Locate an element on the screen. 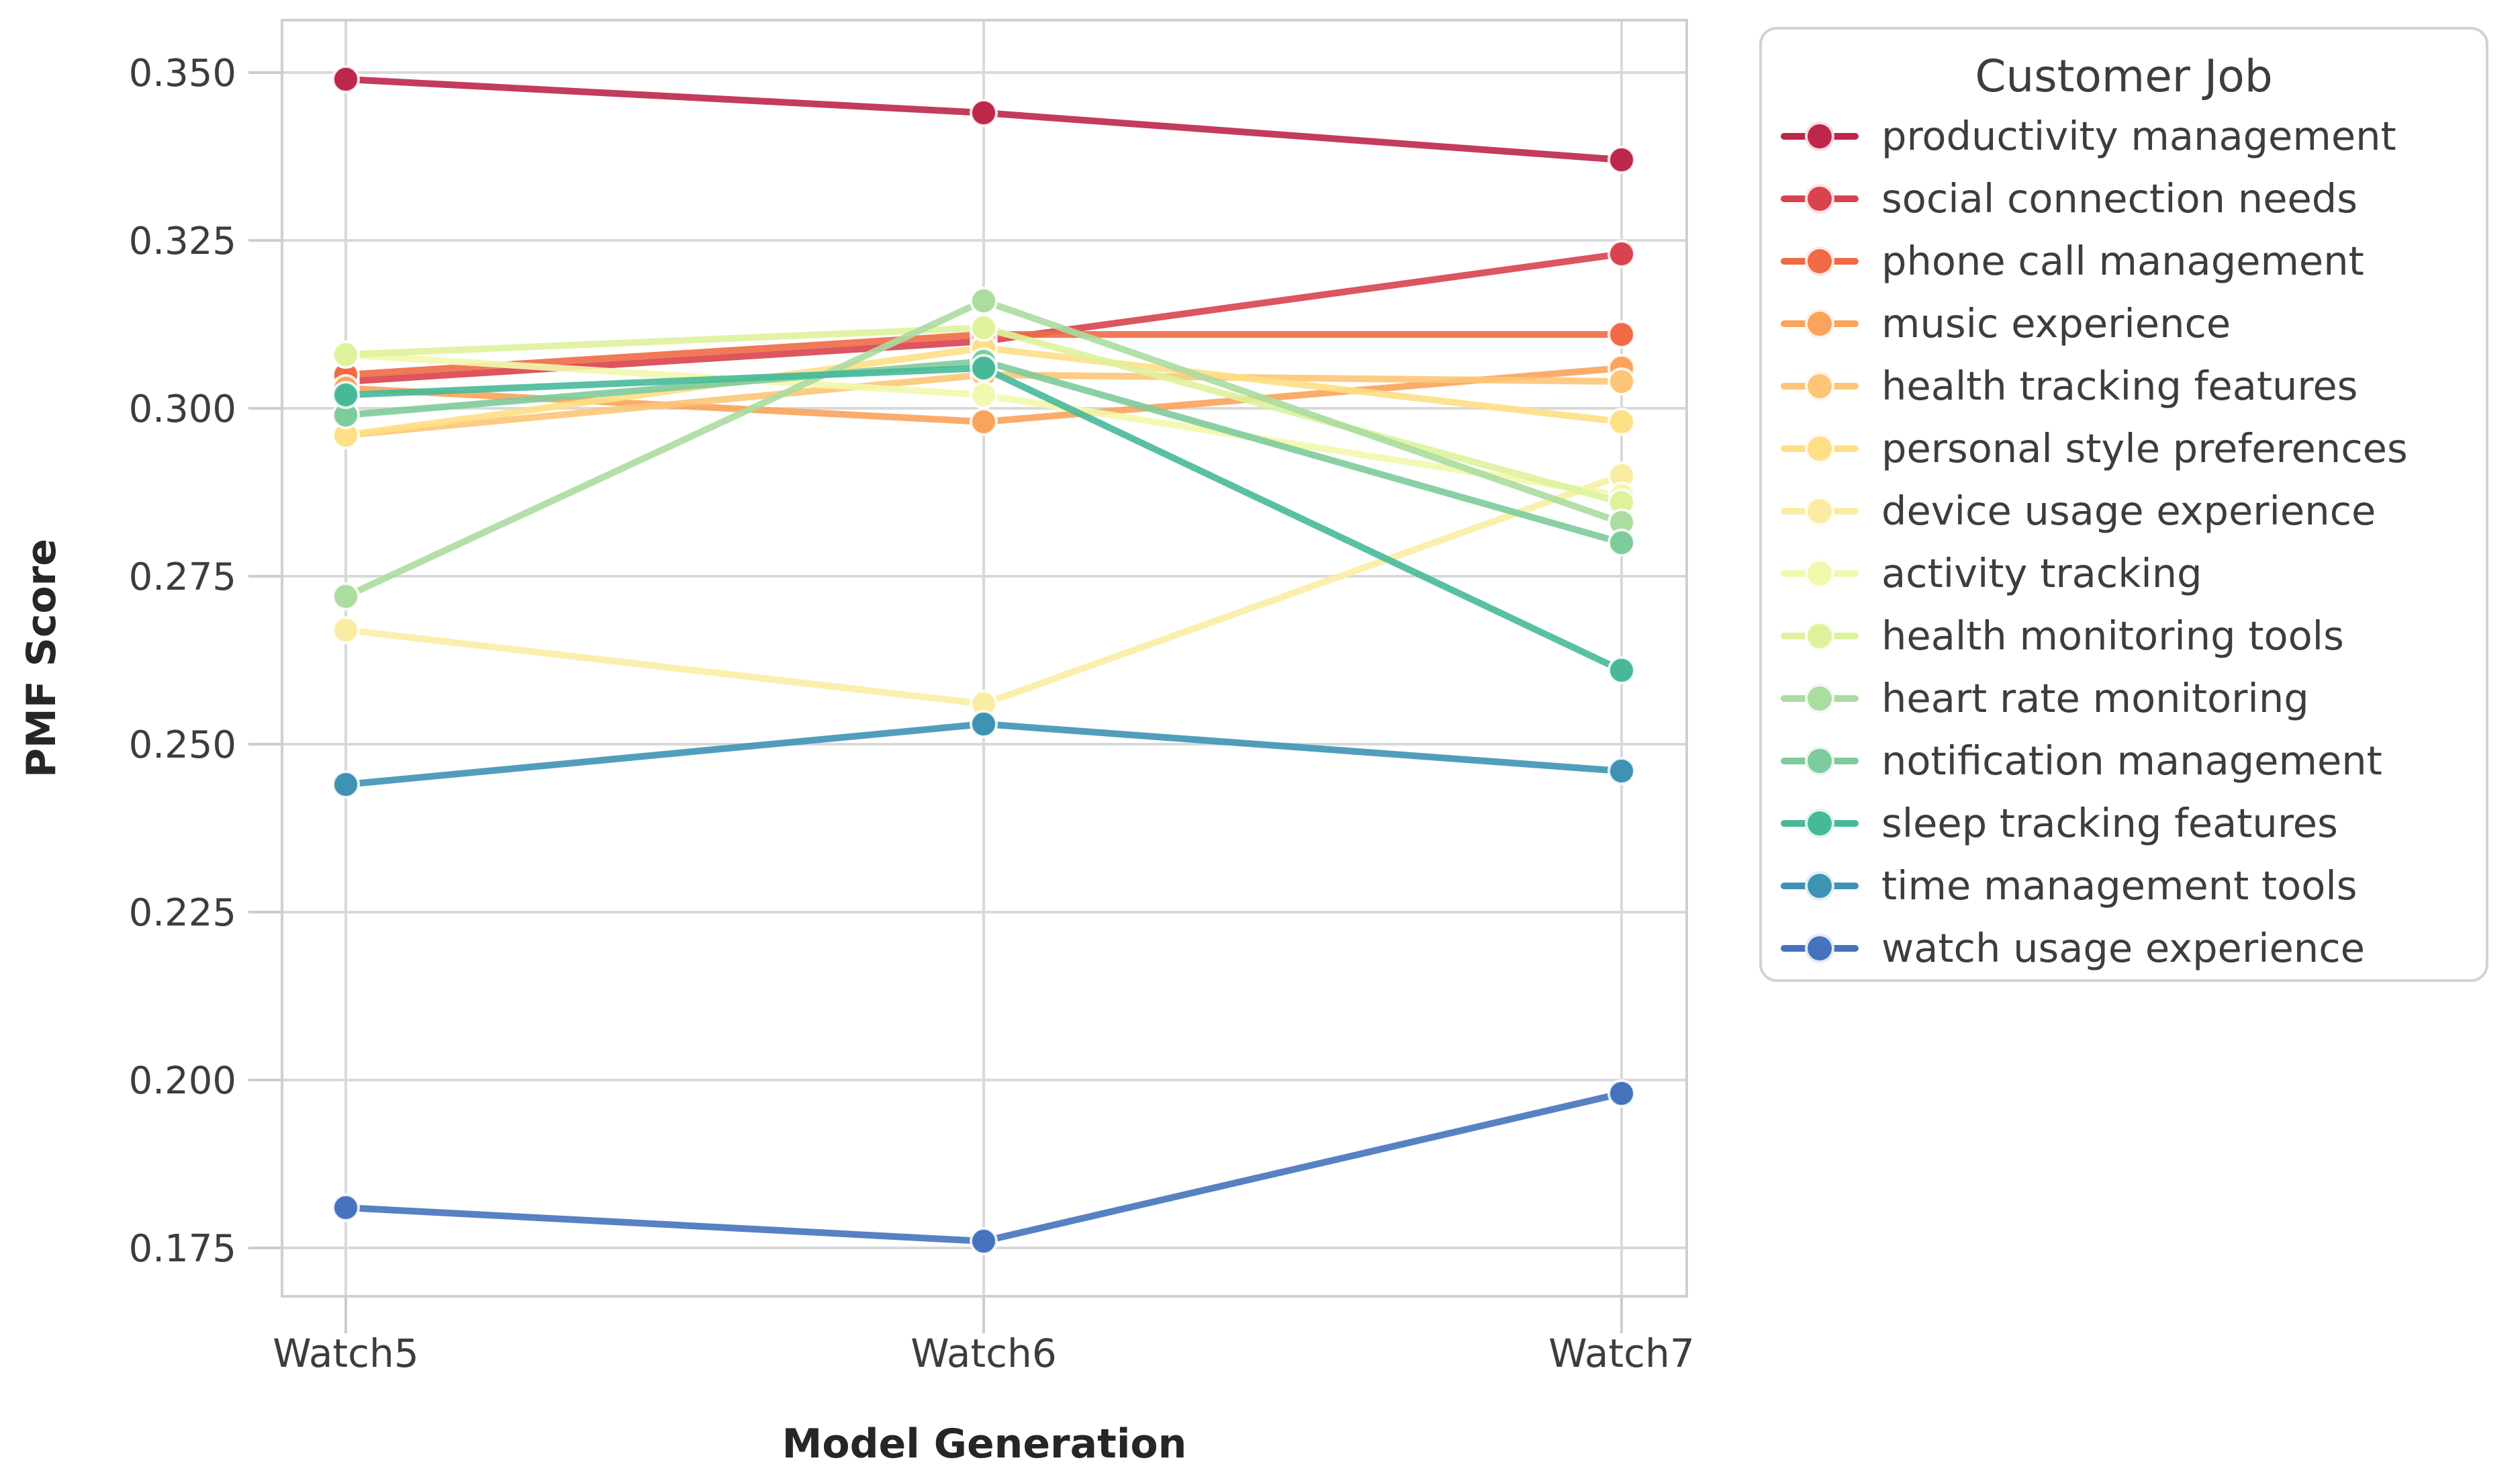 The height and width of the screenshot is (1483, 2520). x-axis-title: Model Generation is located at coordinates (985, 1444).